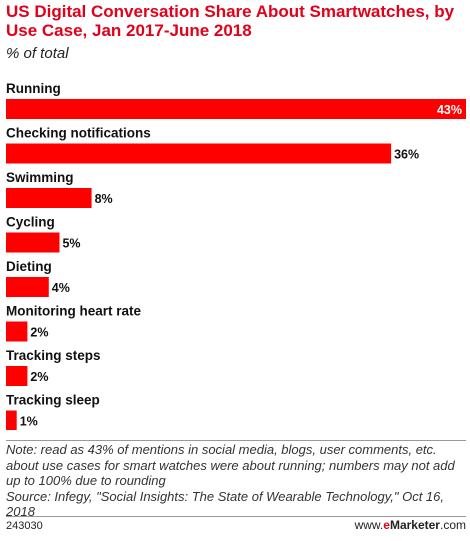 The image size is (470, 541). What do you see at coordinates (37, 53) in the screenshot?
I see `chart-subtitle: % of total` at bounding box center [37, 53].